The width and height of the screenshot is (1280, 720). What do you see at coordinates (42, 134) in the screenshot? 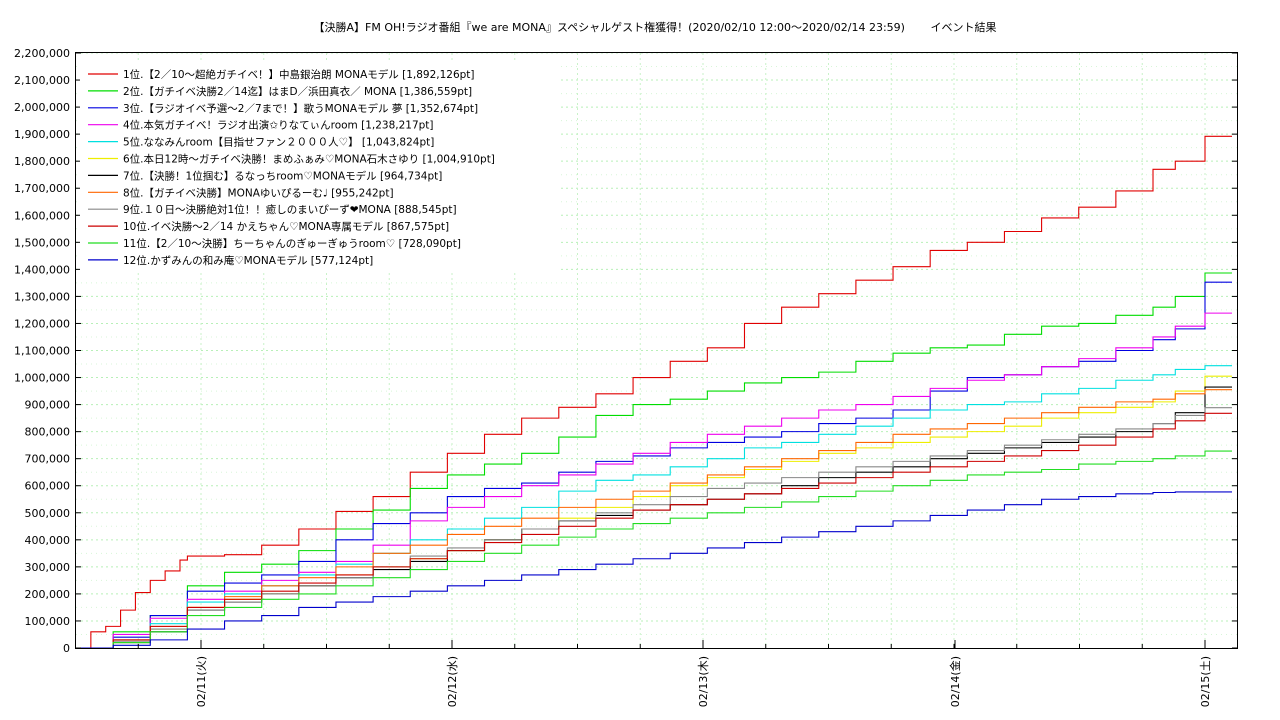
I see `y-tick-label: 1,900,000` at bounding box center [42, 134].